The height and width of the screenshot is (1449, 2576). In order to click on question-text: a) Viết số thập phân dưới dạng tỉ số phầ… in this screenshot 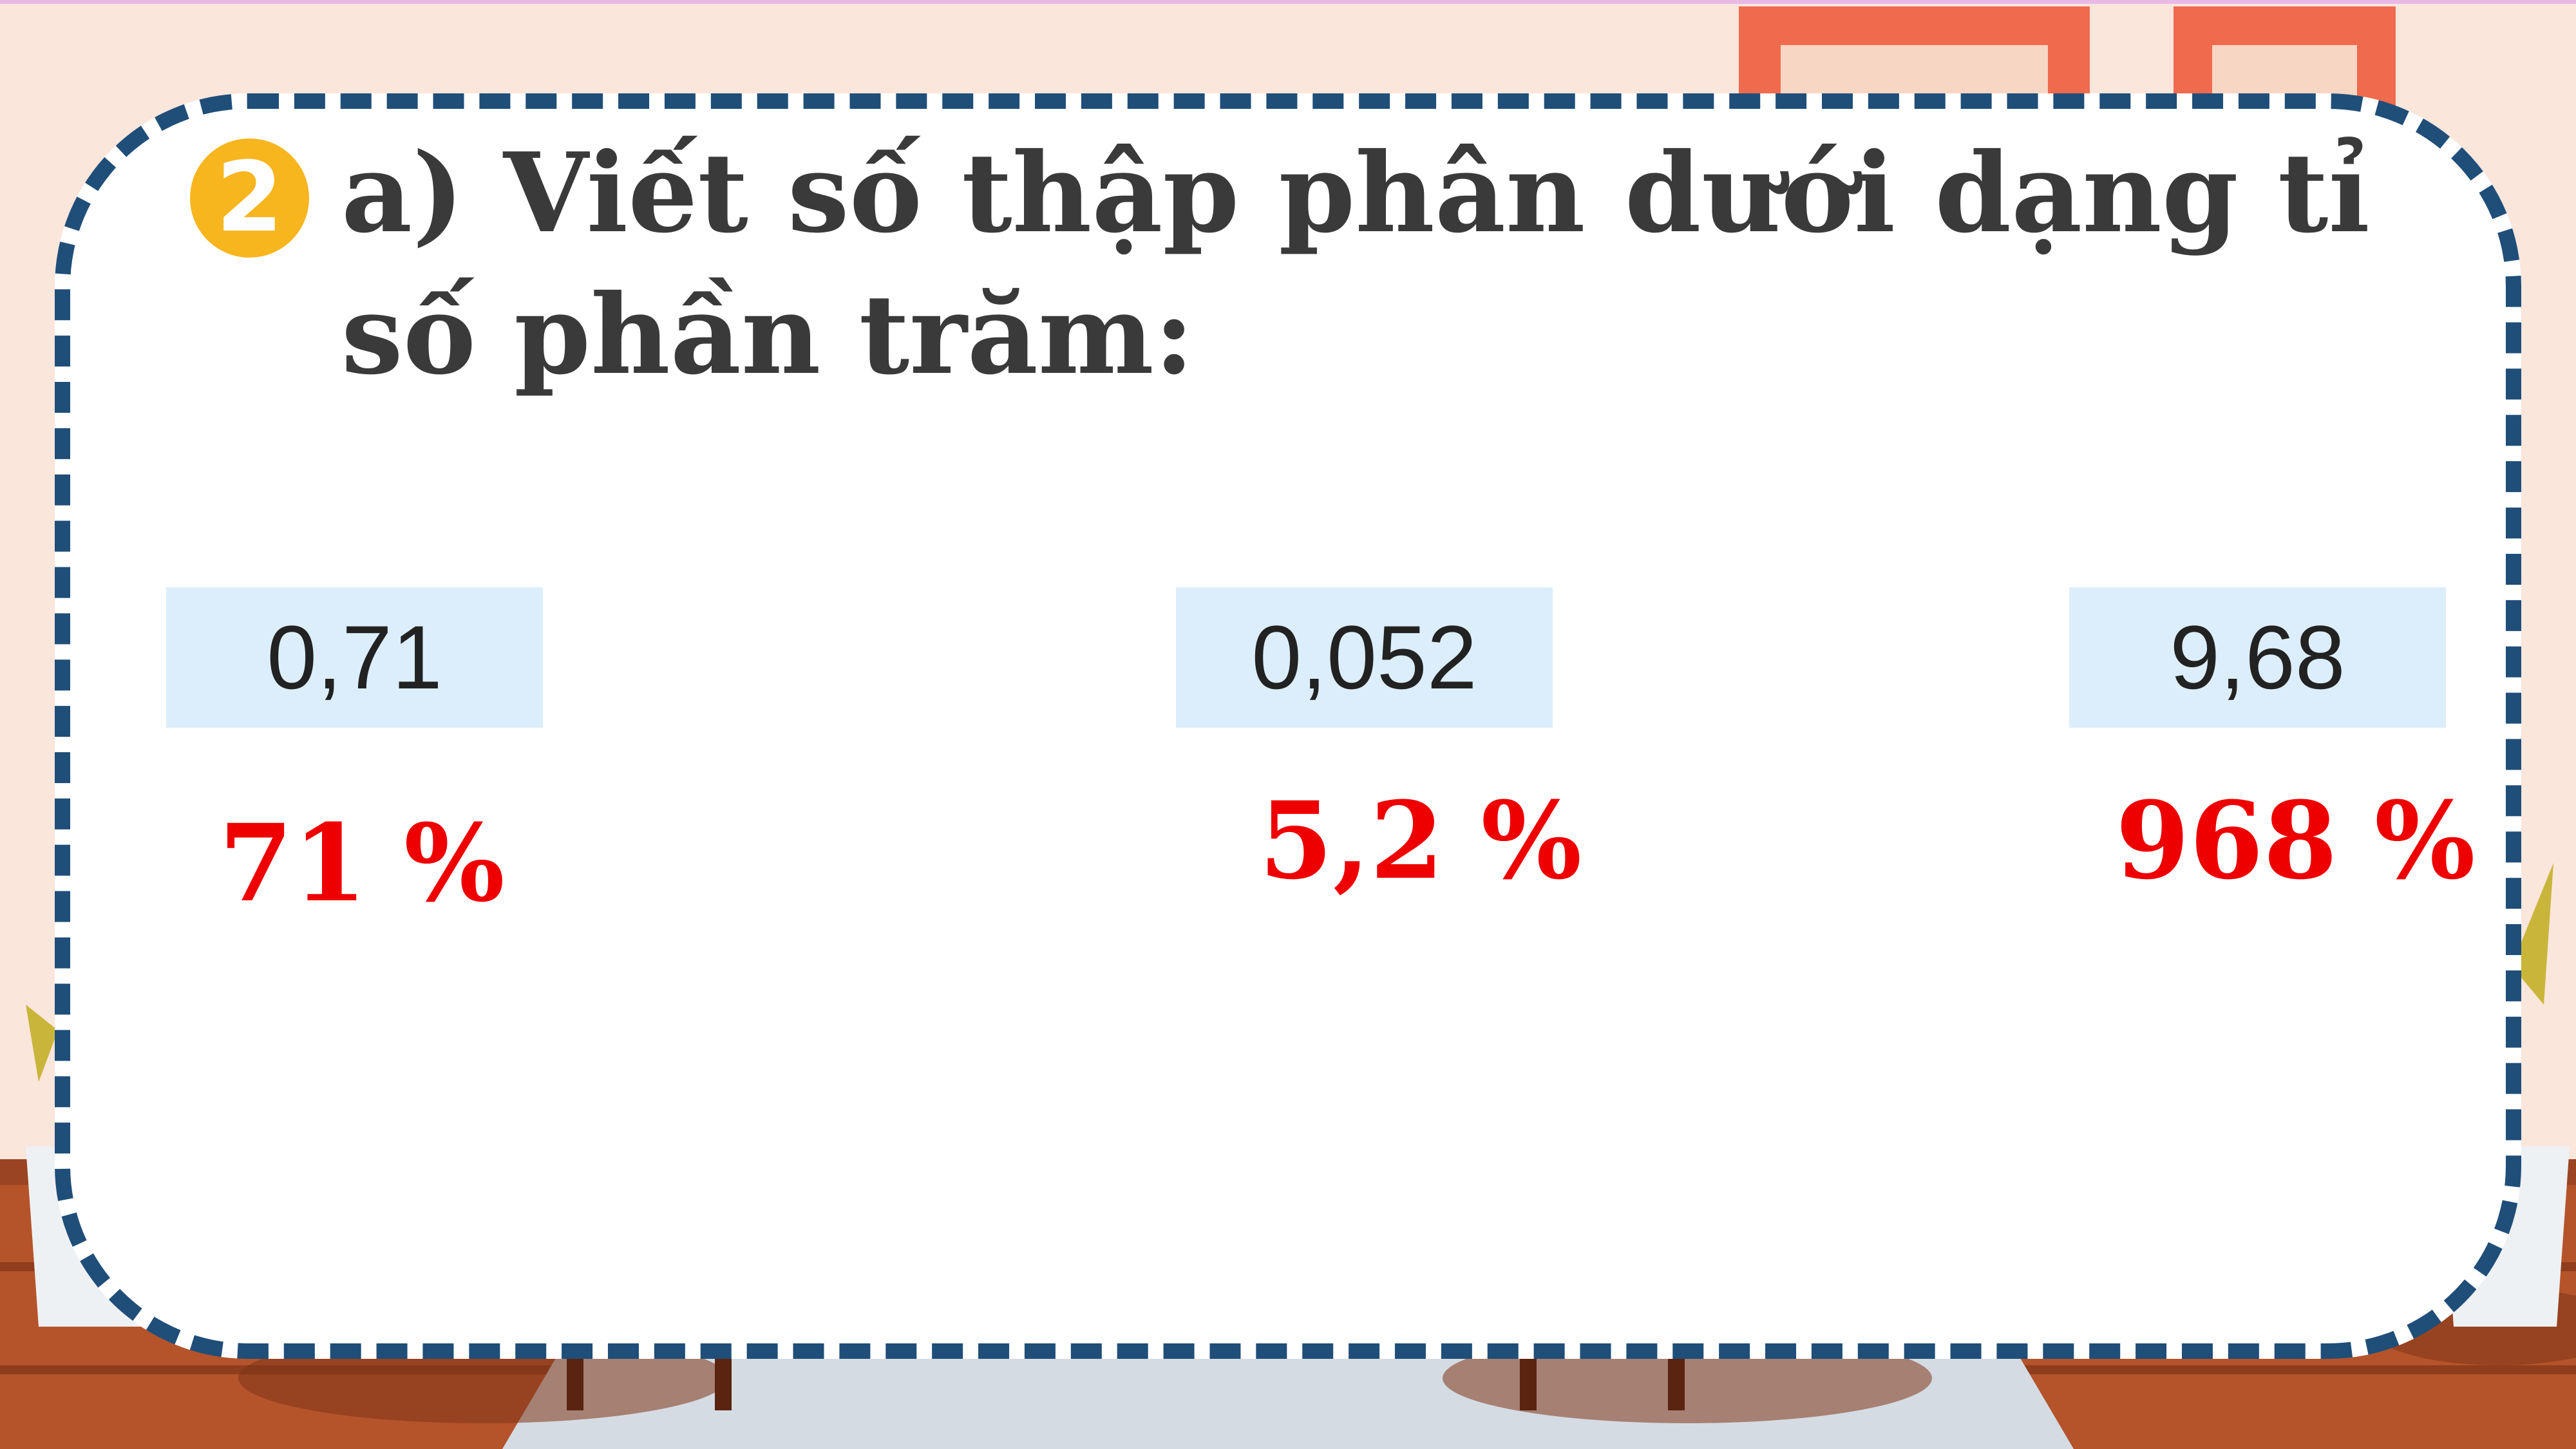, I will do `click(1355, 264)`.